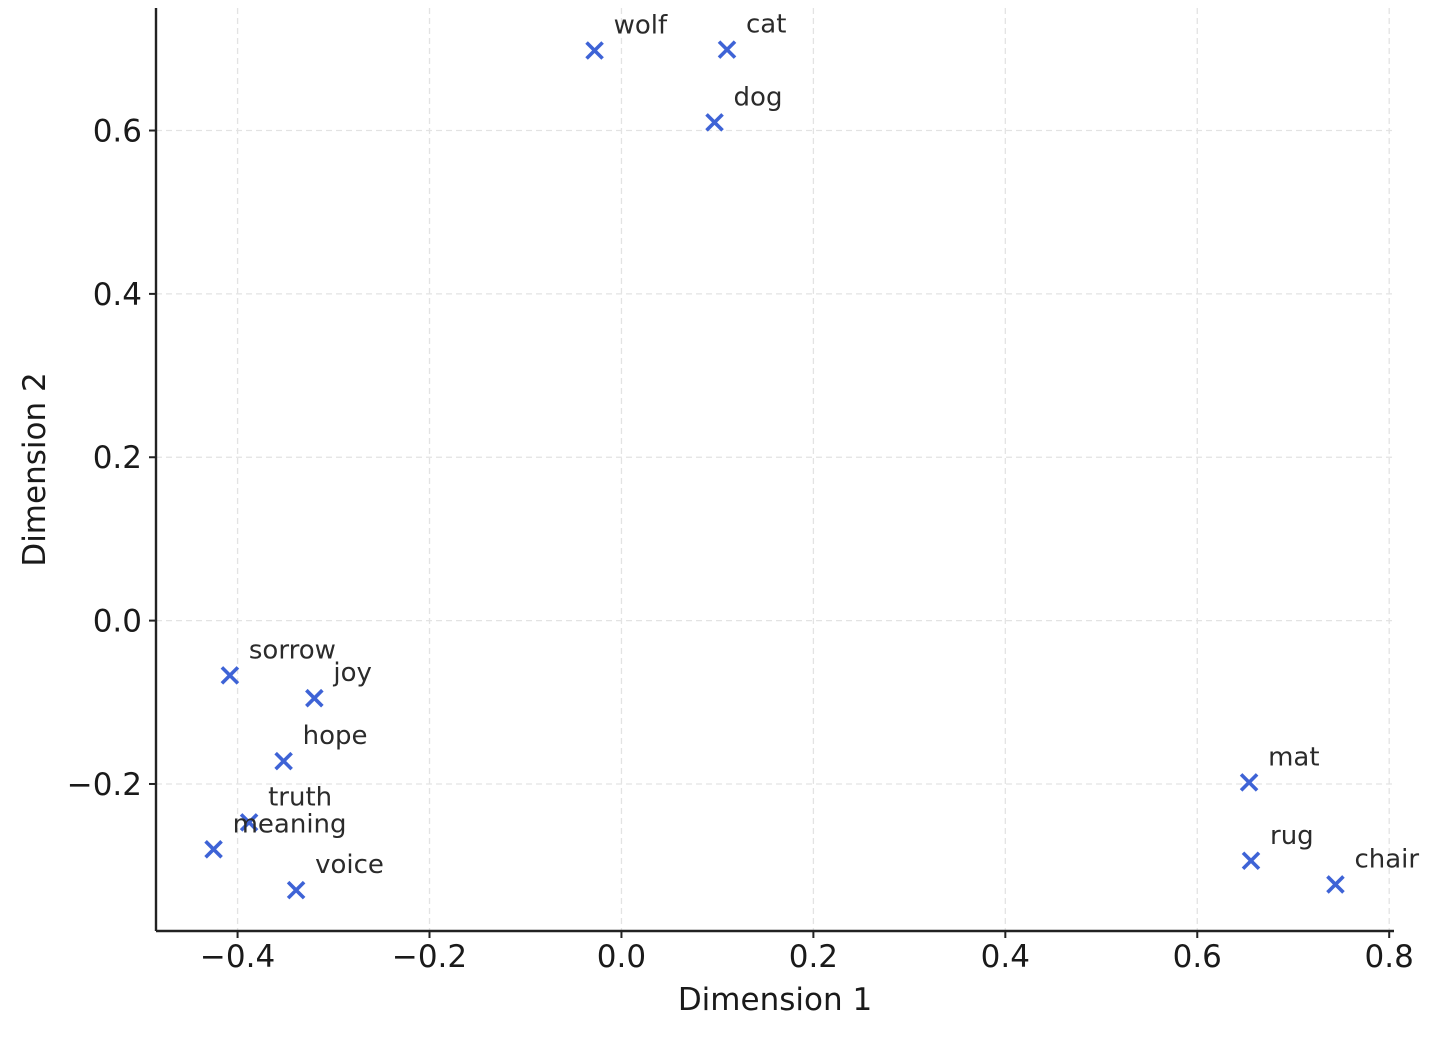 The width and height of the screenshot is (1447, 1038). What do you see at coordinates (117, 622) in the screenshot?
I see `y-tick-label: 0.0` at bounding box center [117, 622].